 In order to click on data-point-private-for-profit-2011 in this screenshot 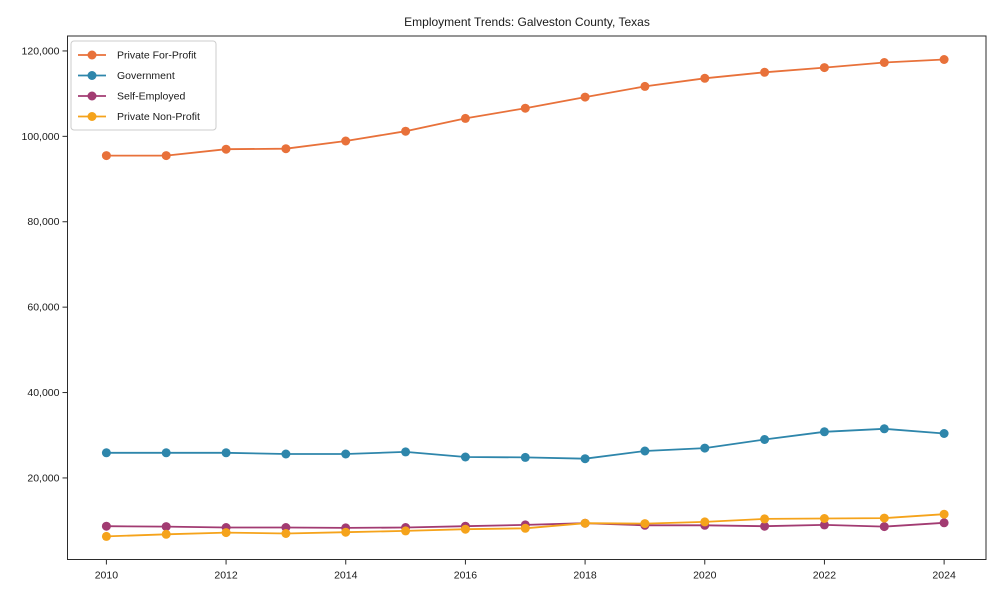, I will do `click(166, 156)`.